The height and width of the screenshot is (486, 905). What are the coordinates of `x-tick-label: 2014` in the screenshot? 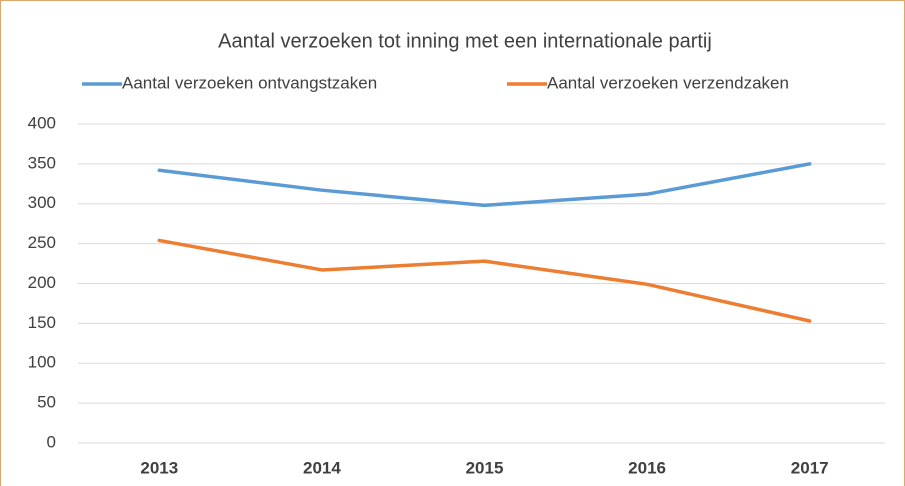 It's located at (322, 467).